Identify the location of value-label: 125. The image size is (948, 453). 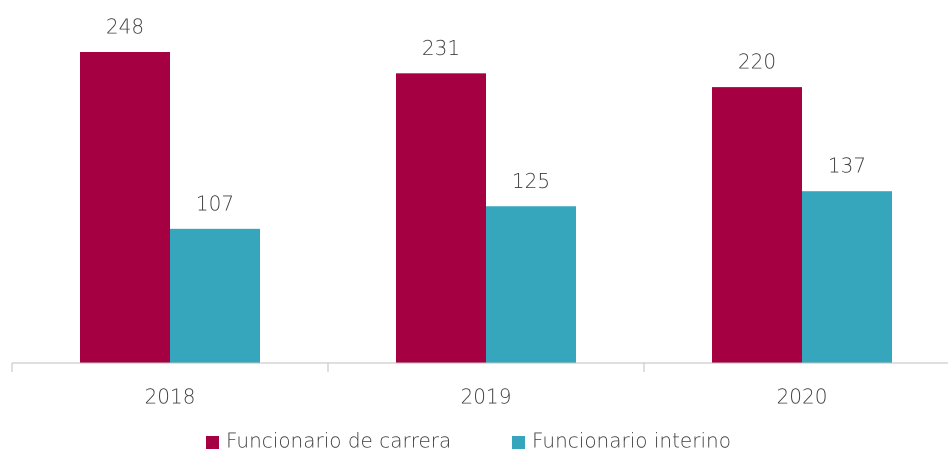
(531, 181).